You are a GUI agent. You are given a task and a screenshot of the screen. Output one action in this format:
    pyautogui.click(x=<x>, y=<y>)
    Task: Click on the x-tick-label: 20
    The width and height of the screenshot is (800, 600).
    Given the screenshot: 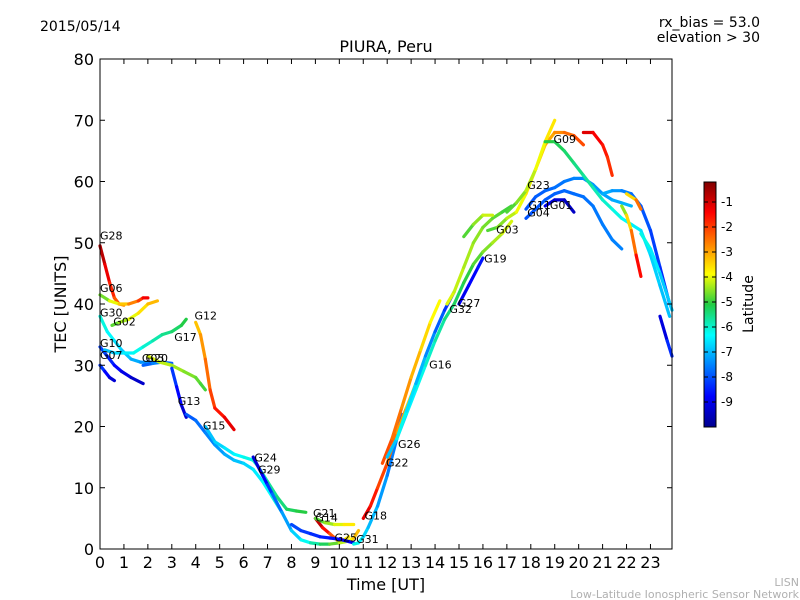 What is the action you would take?
    pyautogui.click(x=578, y=562)
    